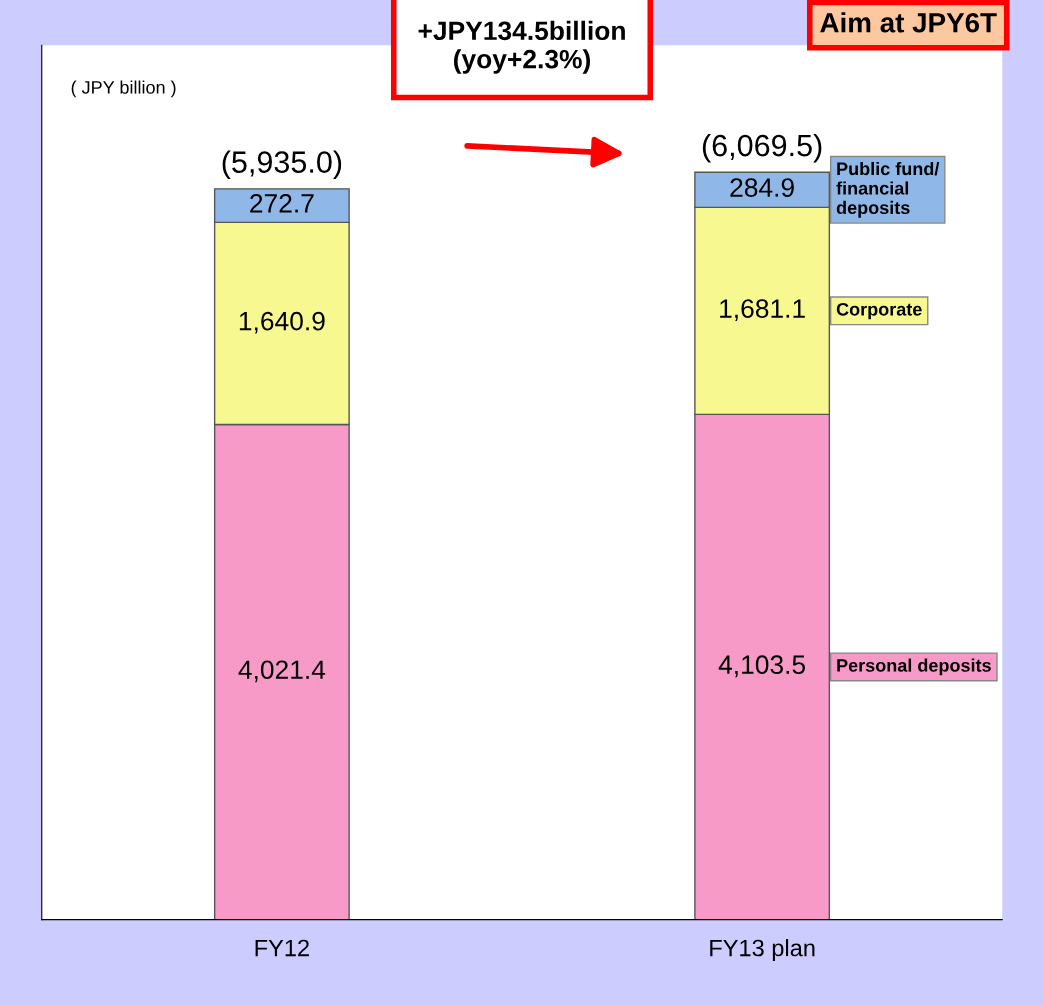 The height and width of the screenshot is (1005, 1044). What do you see at coordinates (914, 667) in the screenshot?
I see `series-label: Personal deposits` at bounding box center [914, 667].